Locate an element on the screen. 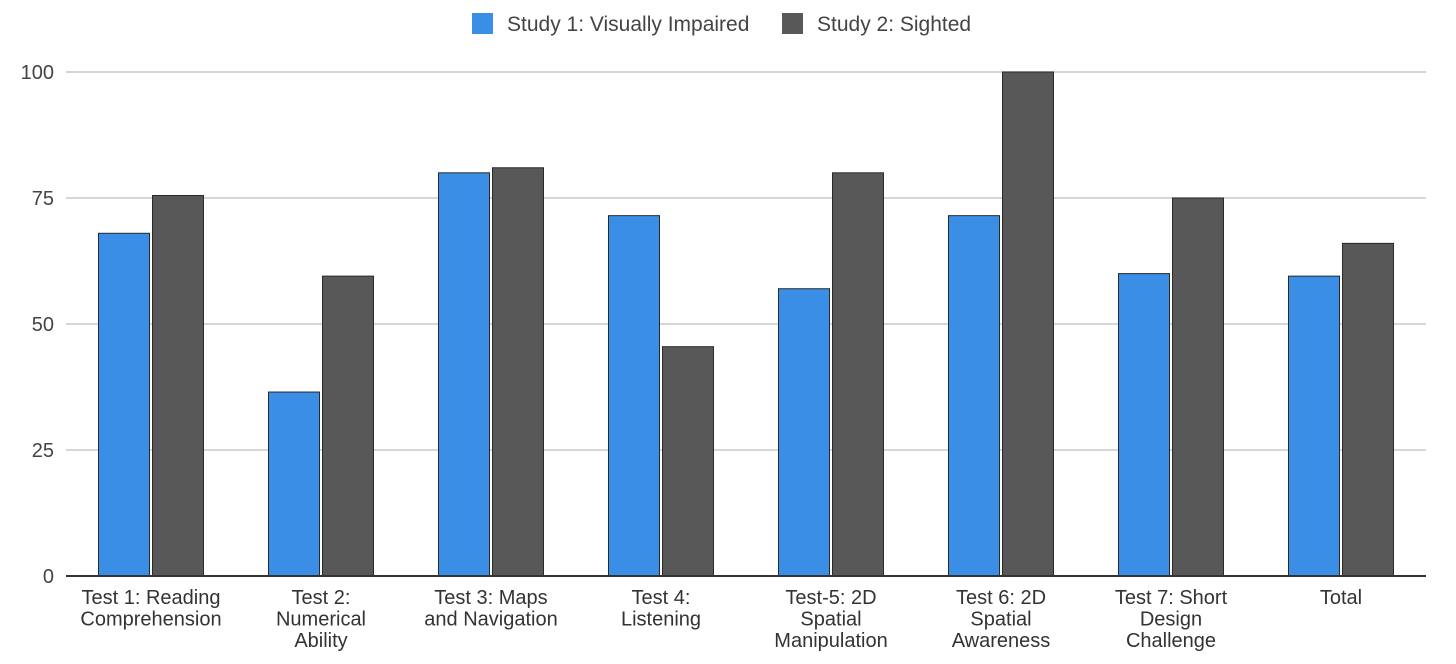  x-category-label-8: Total is located at coordinates (1341, 598).